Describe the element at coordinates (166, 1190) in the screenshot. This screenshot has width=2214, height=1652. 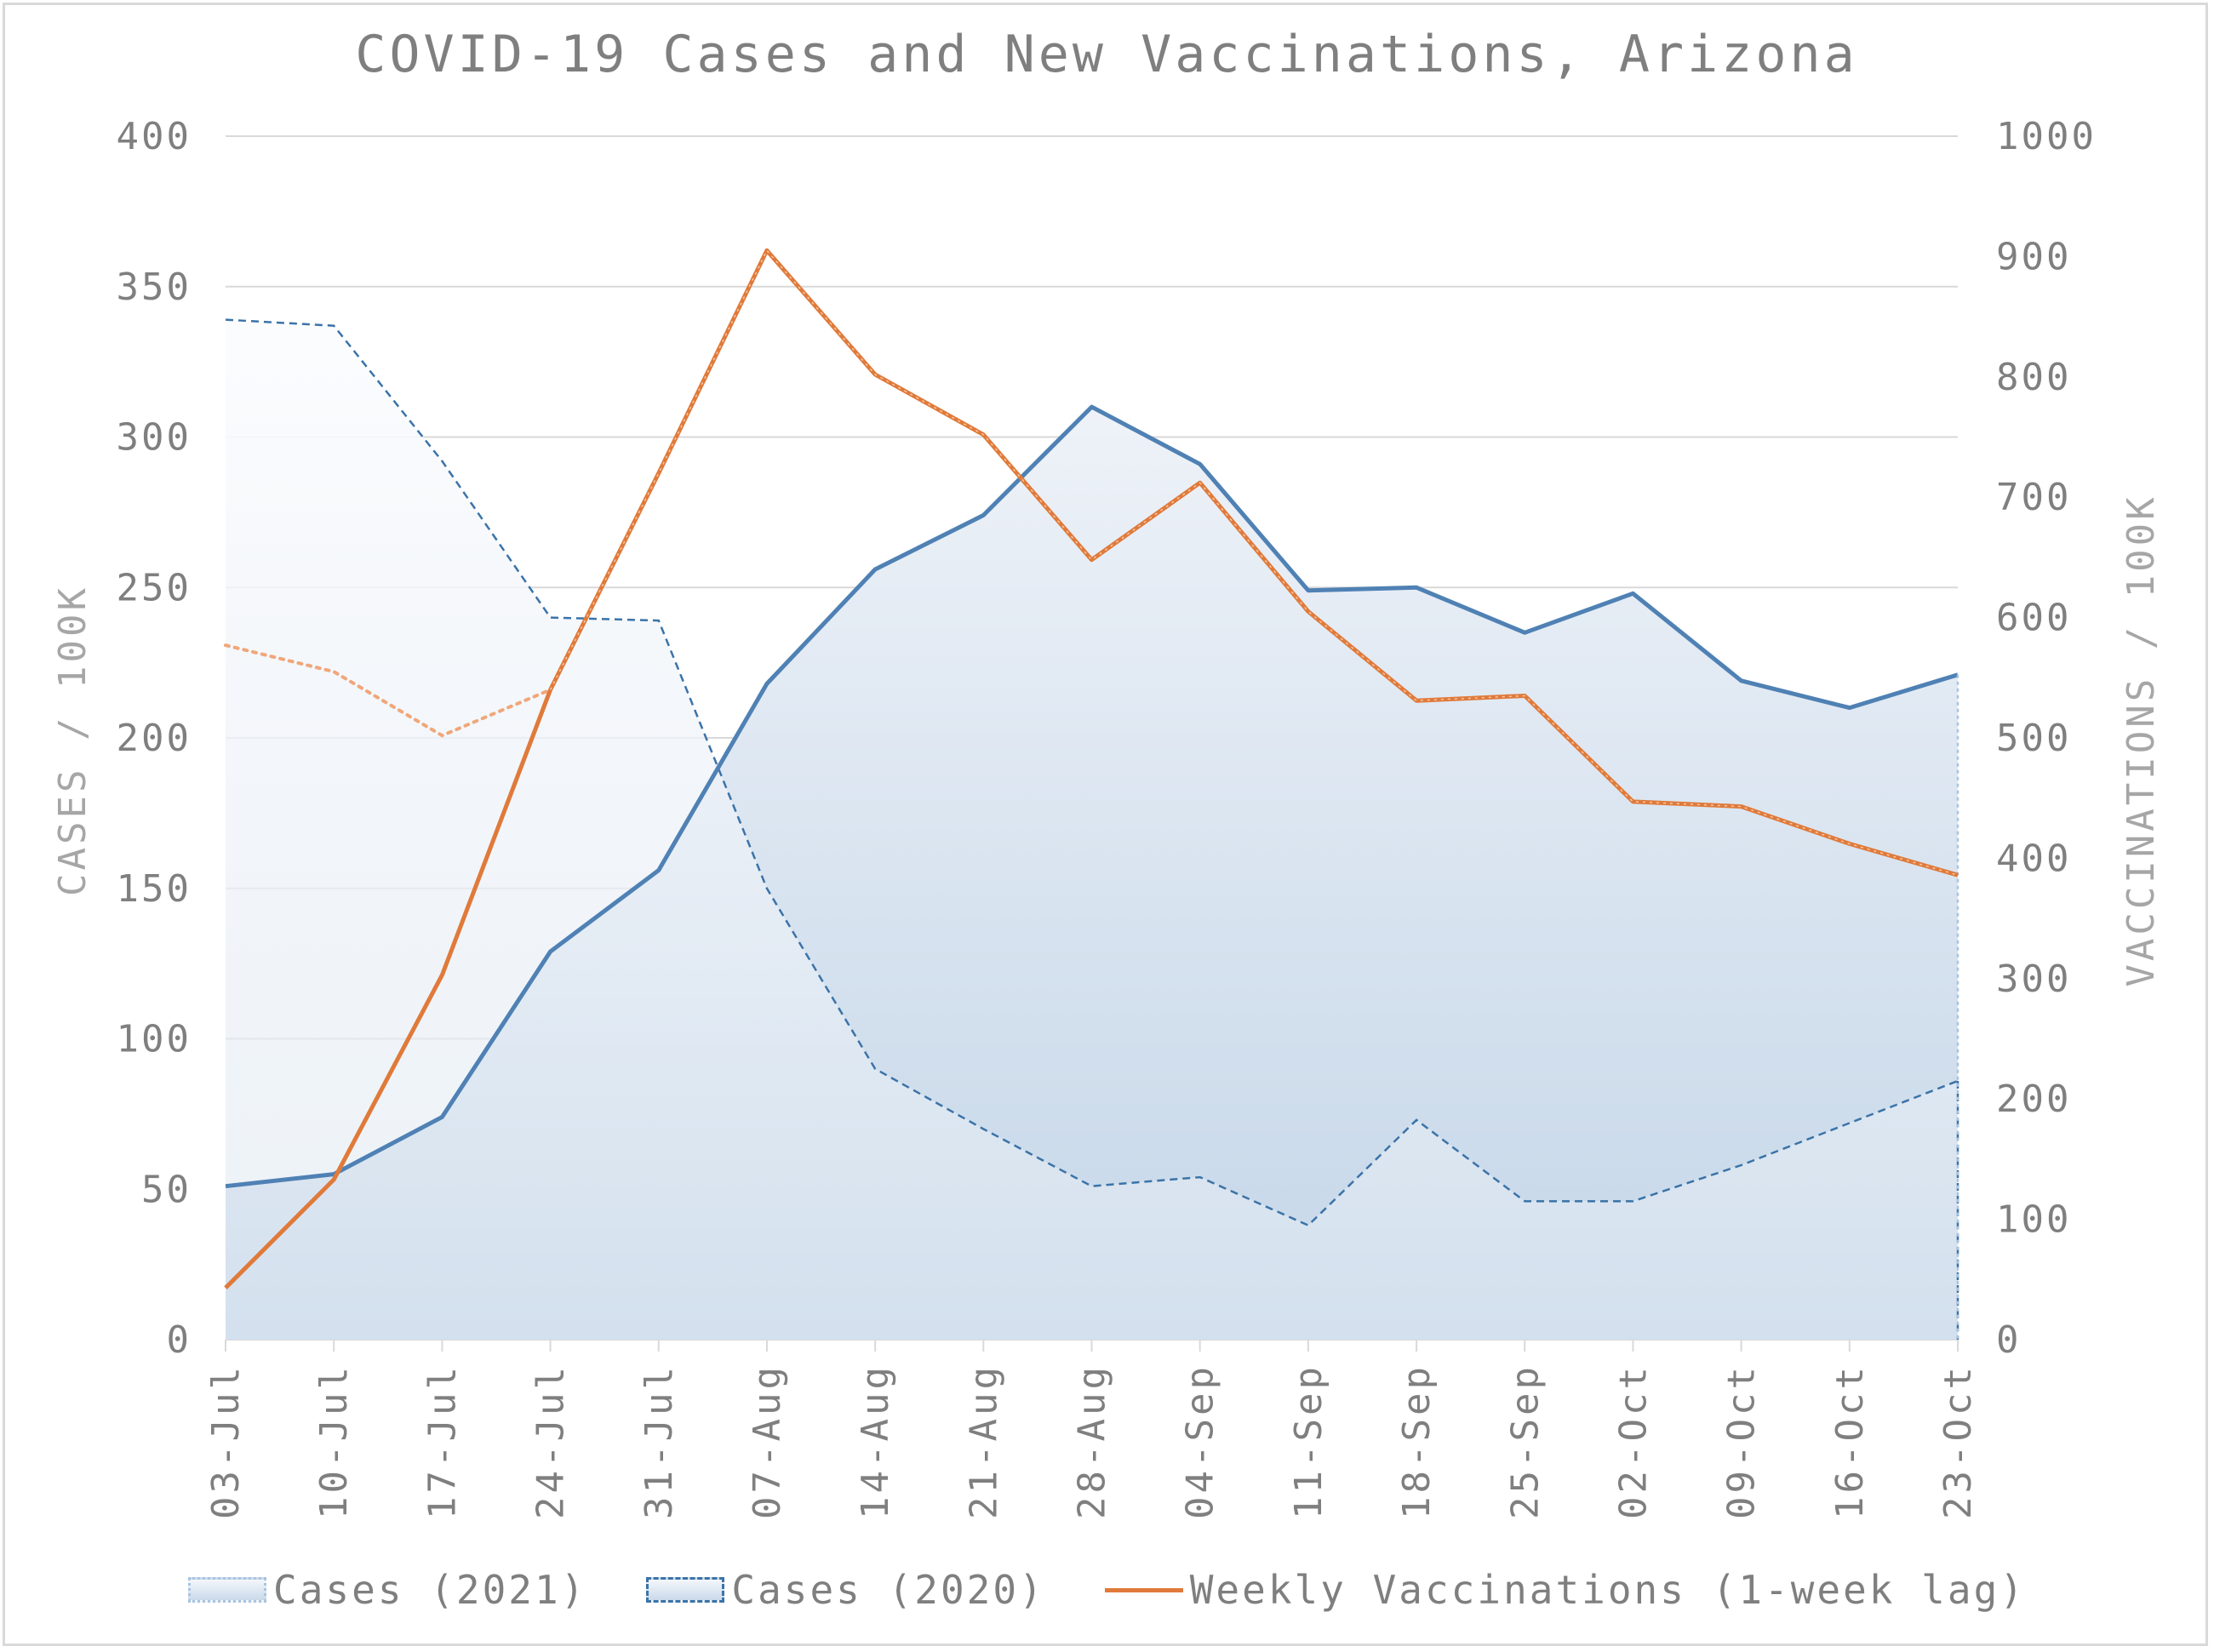
I see `y-tick-label: 50` at that location.